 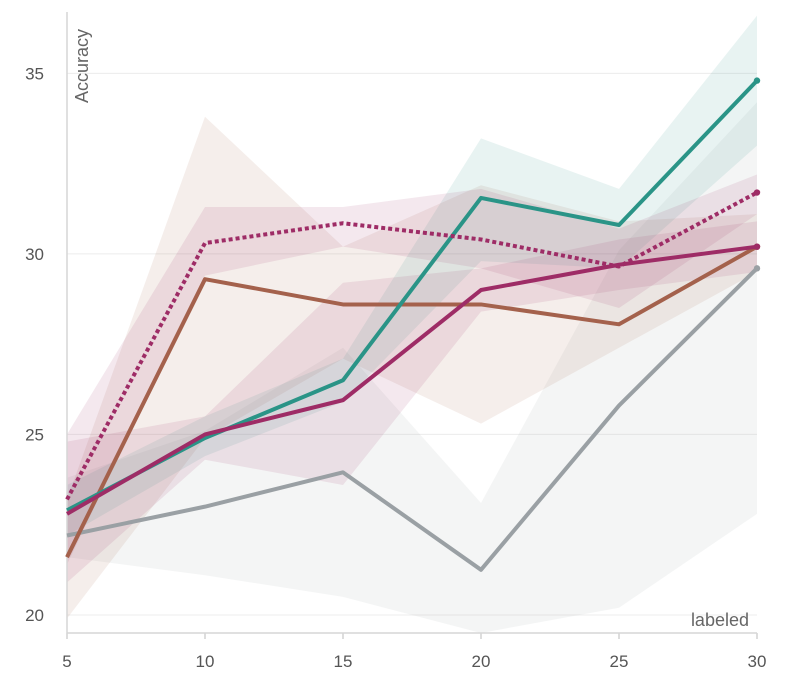 I want to click on x-tick-label: 30, so click(x=757, y=661).